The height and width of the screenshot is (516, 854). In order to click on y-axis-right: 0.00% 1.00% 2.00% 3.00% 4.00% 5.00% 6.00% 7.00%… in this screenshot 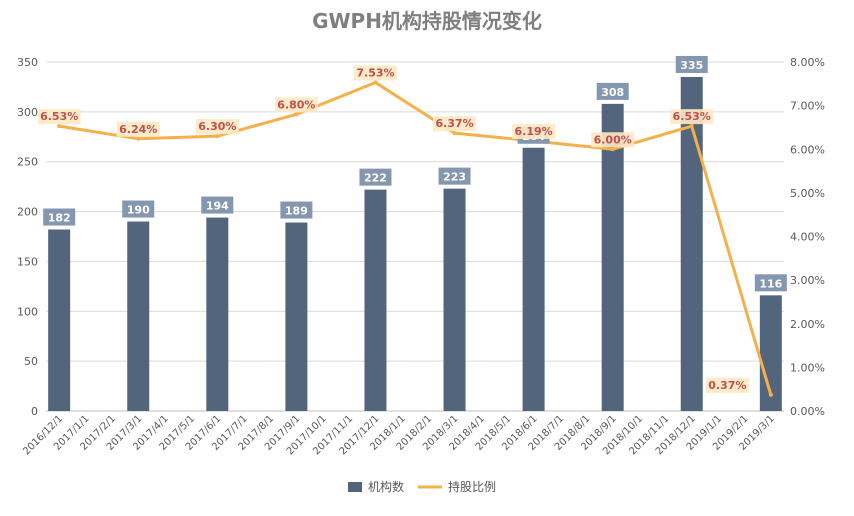, I will do `click(807, 237)`.